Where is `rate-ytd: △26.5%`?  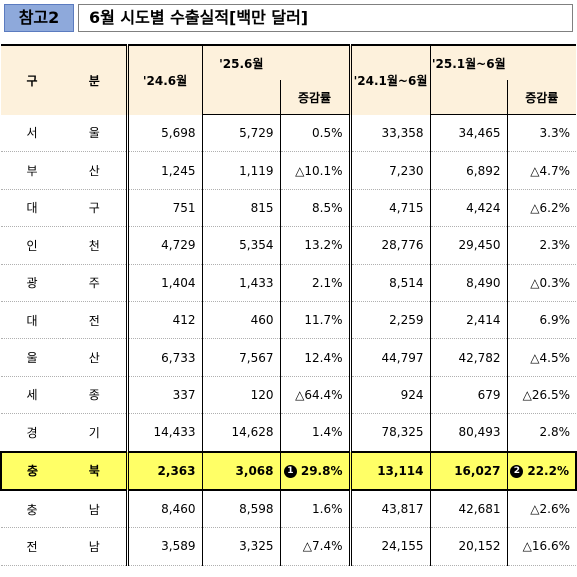
rate-ytd: △26.5% is located at coordinates (541, 395).